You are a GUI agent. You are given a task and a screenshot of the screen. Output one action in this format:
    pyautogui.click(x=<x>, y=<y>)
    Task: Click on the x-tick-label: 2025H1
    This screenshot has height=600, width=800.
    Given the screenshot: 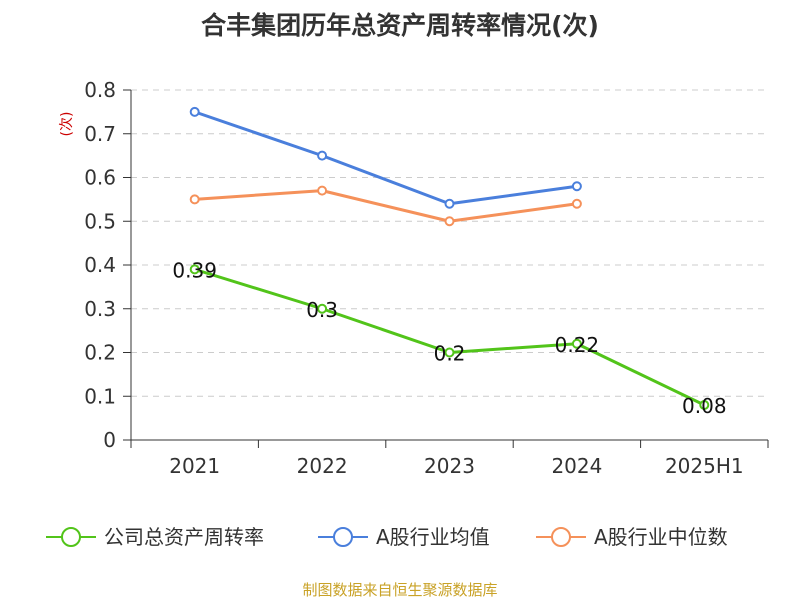 What is the action you would take?
    pyautogui.click(x=704, y=466)
    